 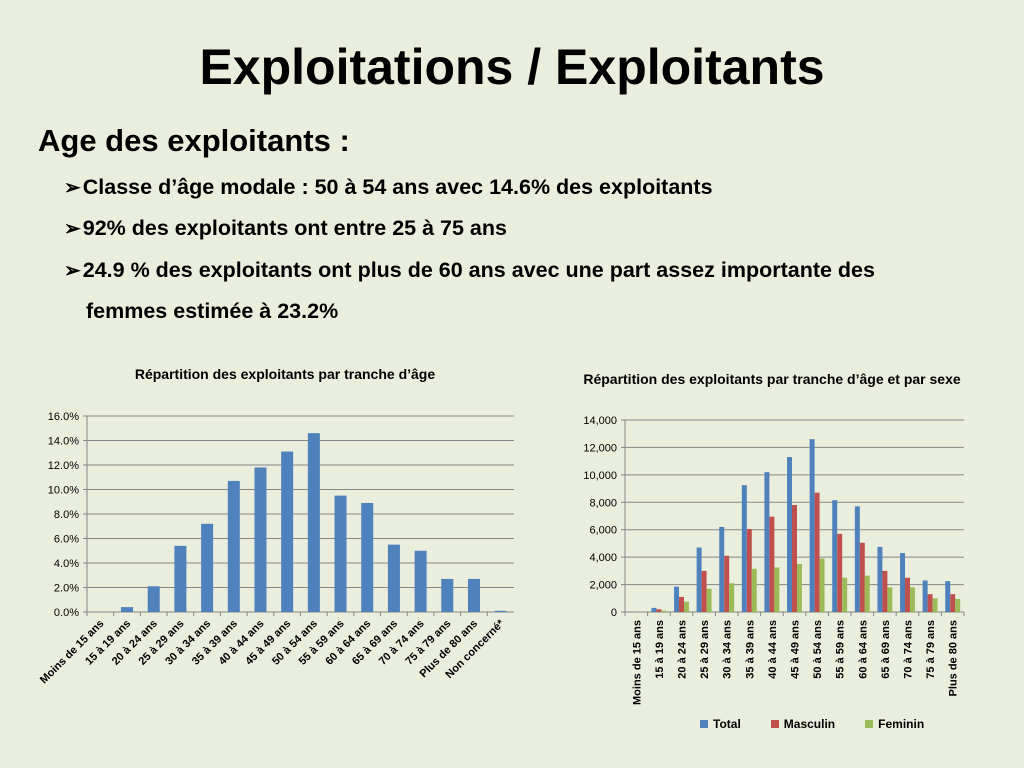 What do you see at coordinates (774, 724) in the screenshot?
I see `legend-swatch-masculin` at bounding box center [774, 724].